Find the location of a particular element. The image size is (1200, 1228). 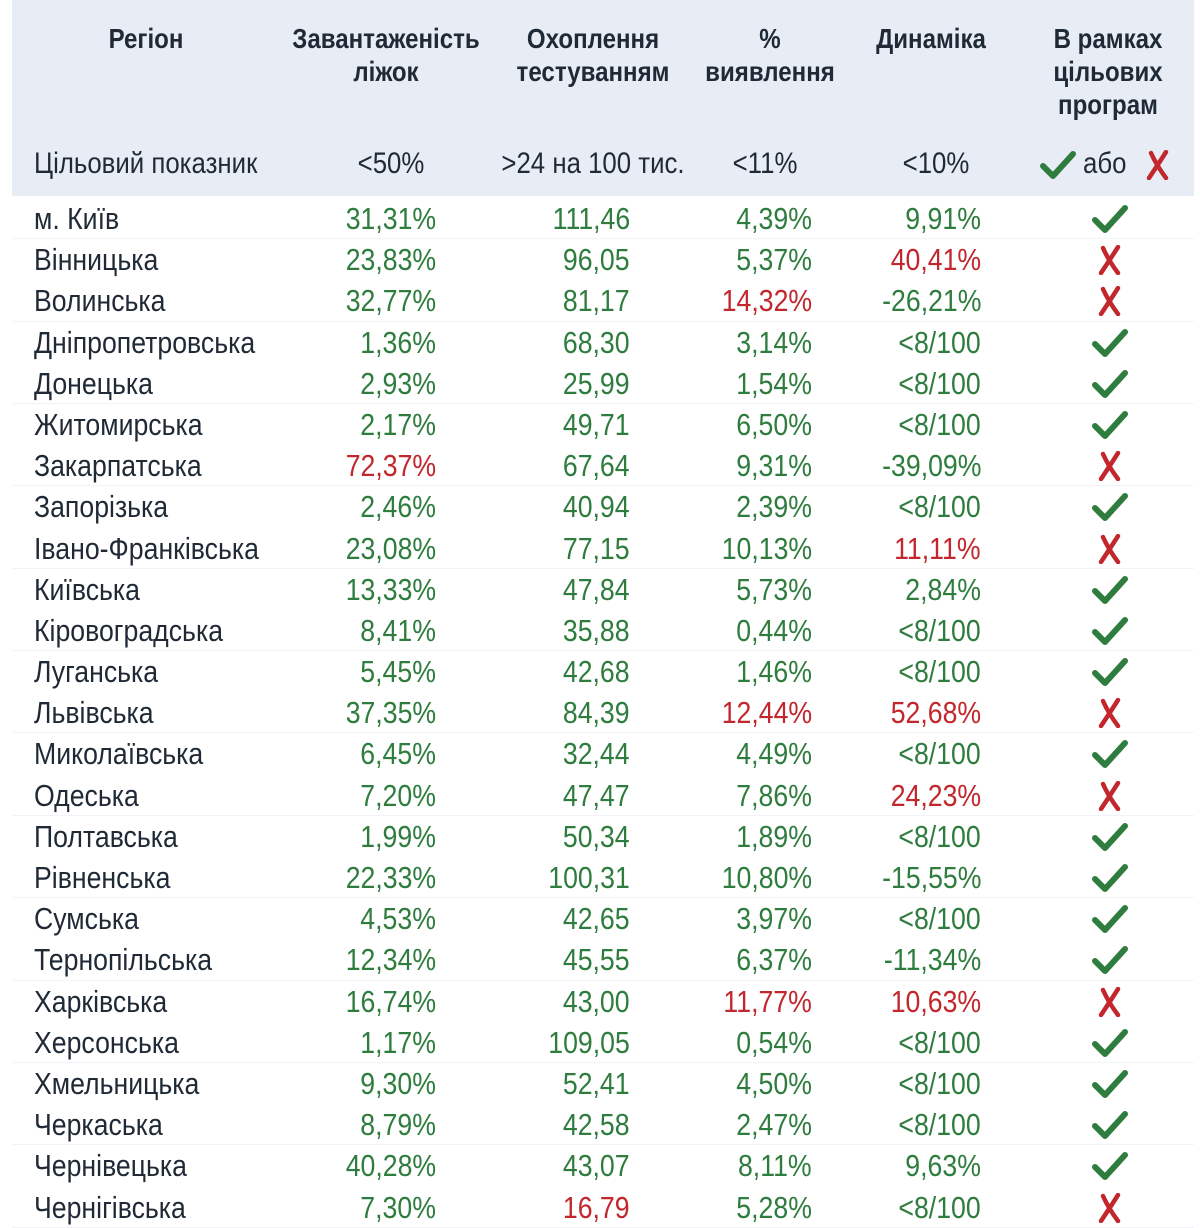

table-row: м. Київ 31,31% 111,46 4,39% 9,91% is located at coordinates (600, 219).